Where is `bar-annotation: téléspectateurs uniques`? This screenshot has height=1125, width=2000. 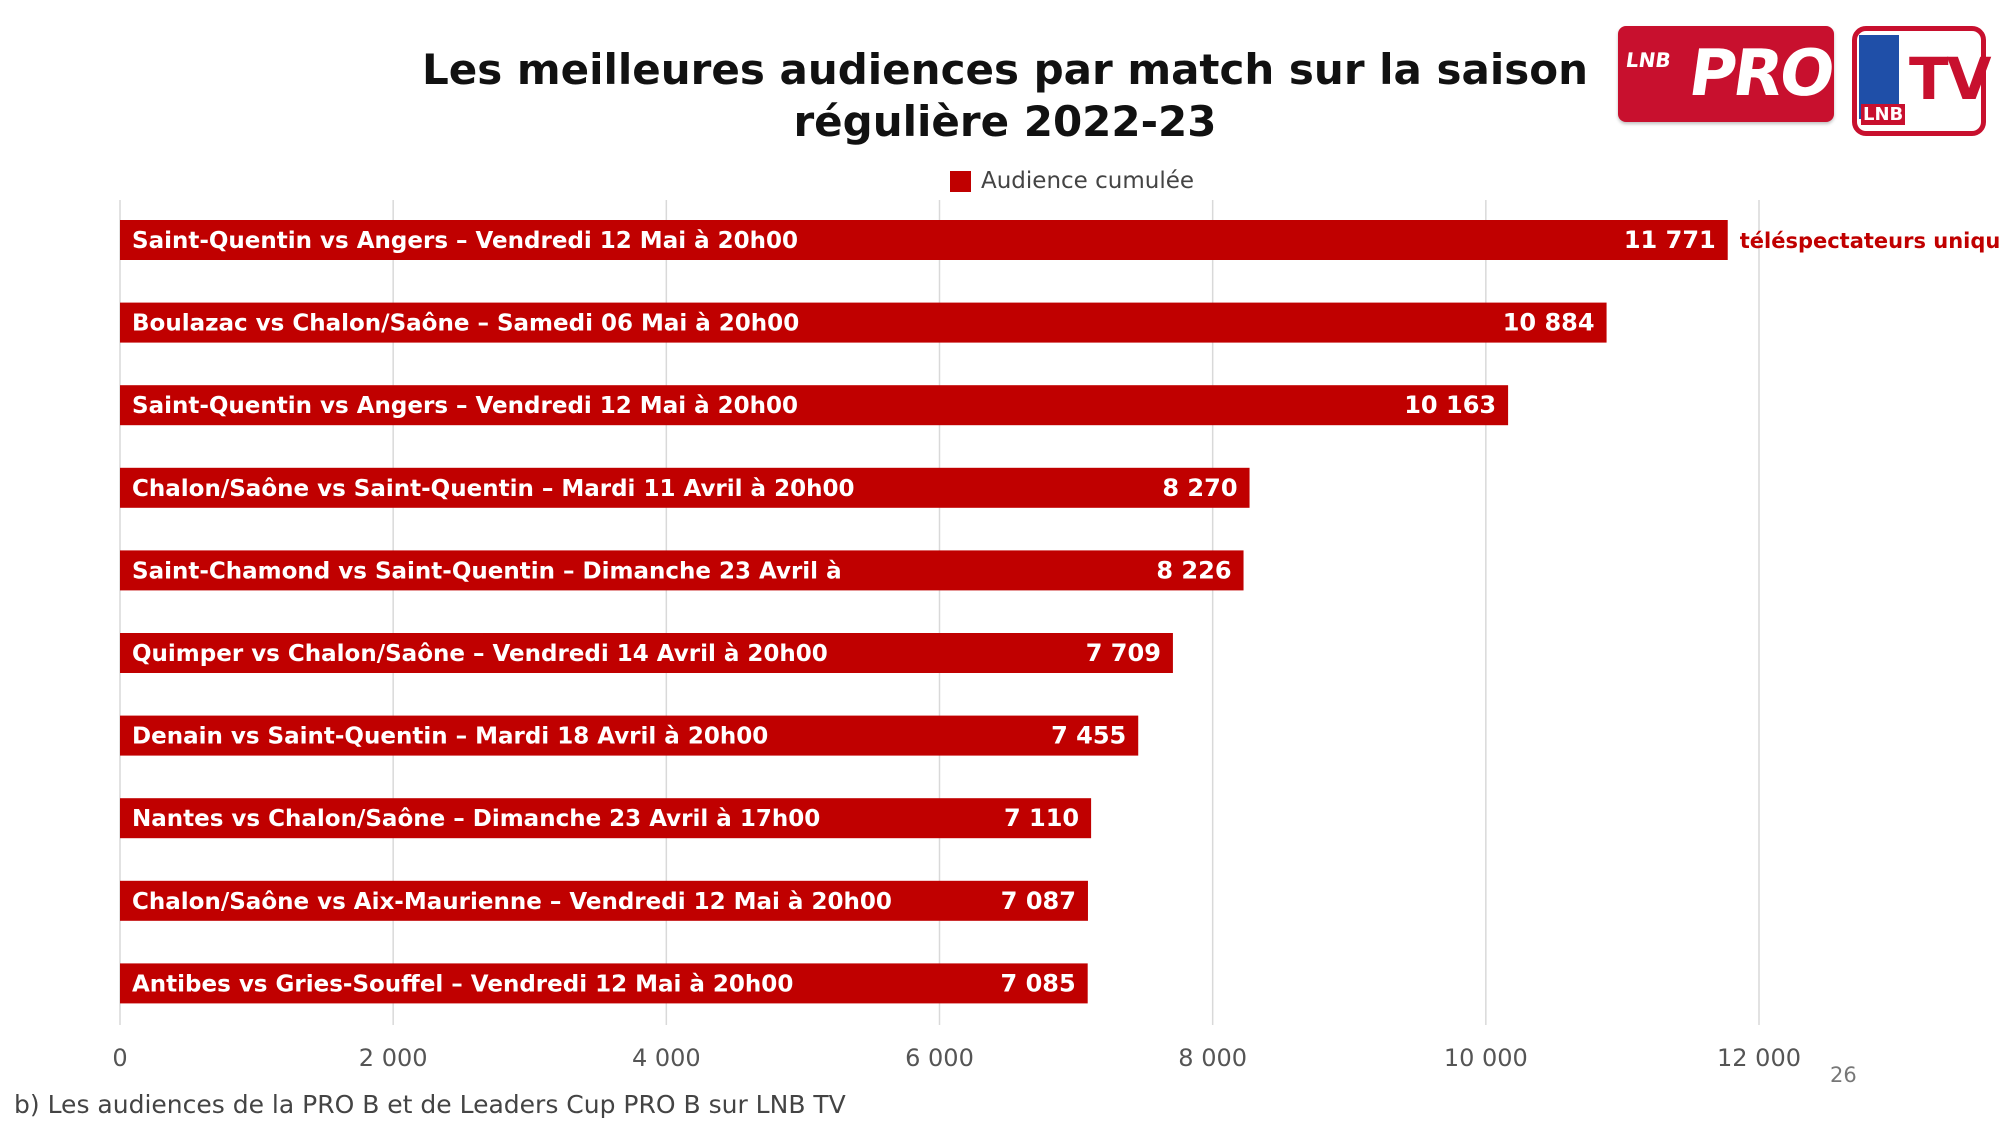 bar-annotation: téléspectateurs uniques is located at coordinates (1870, 241).